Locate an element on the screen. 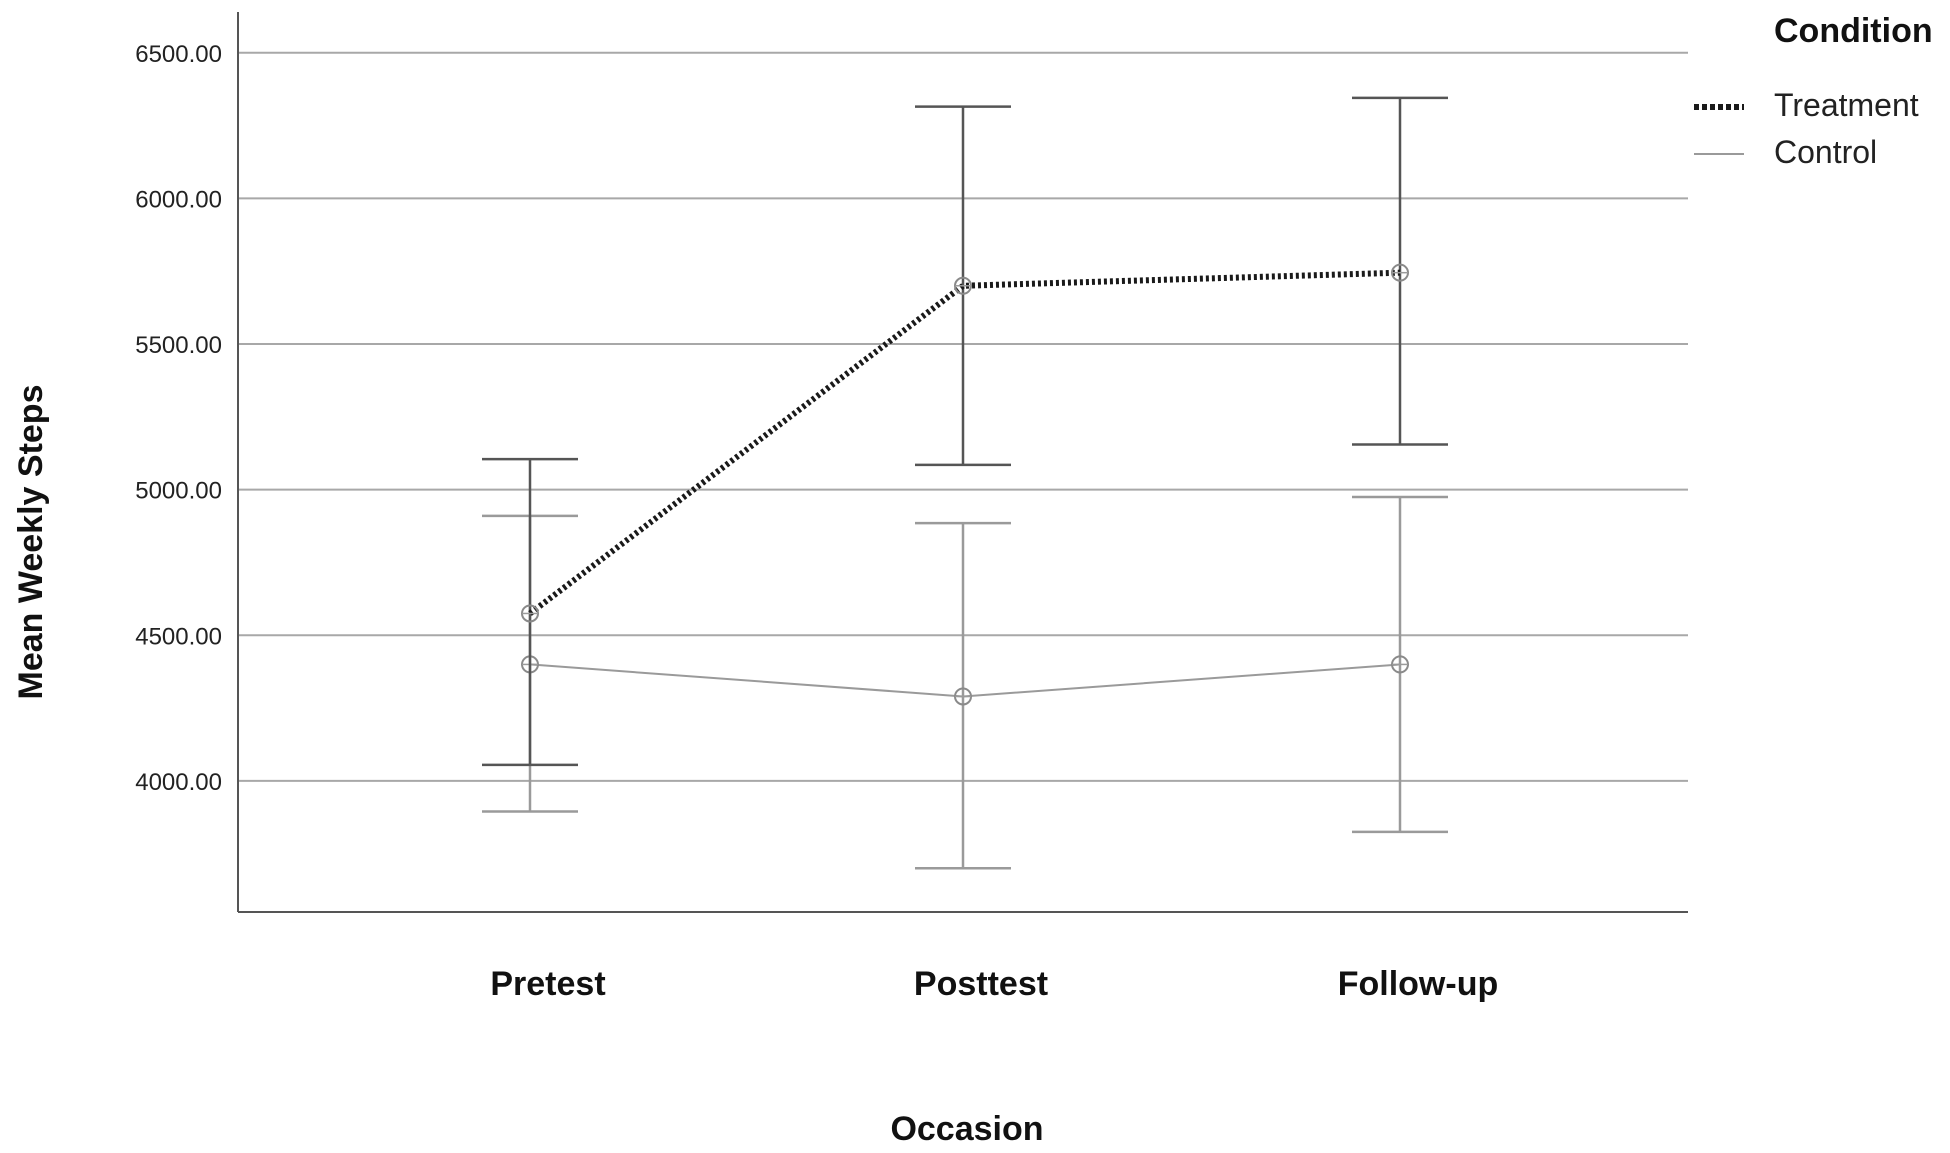  y-tick-label: 4500.00 is located at coordinates (178, 636).